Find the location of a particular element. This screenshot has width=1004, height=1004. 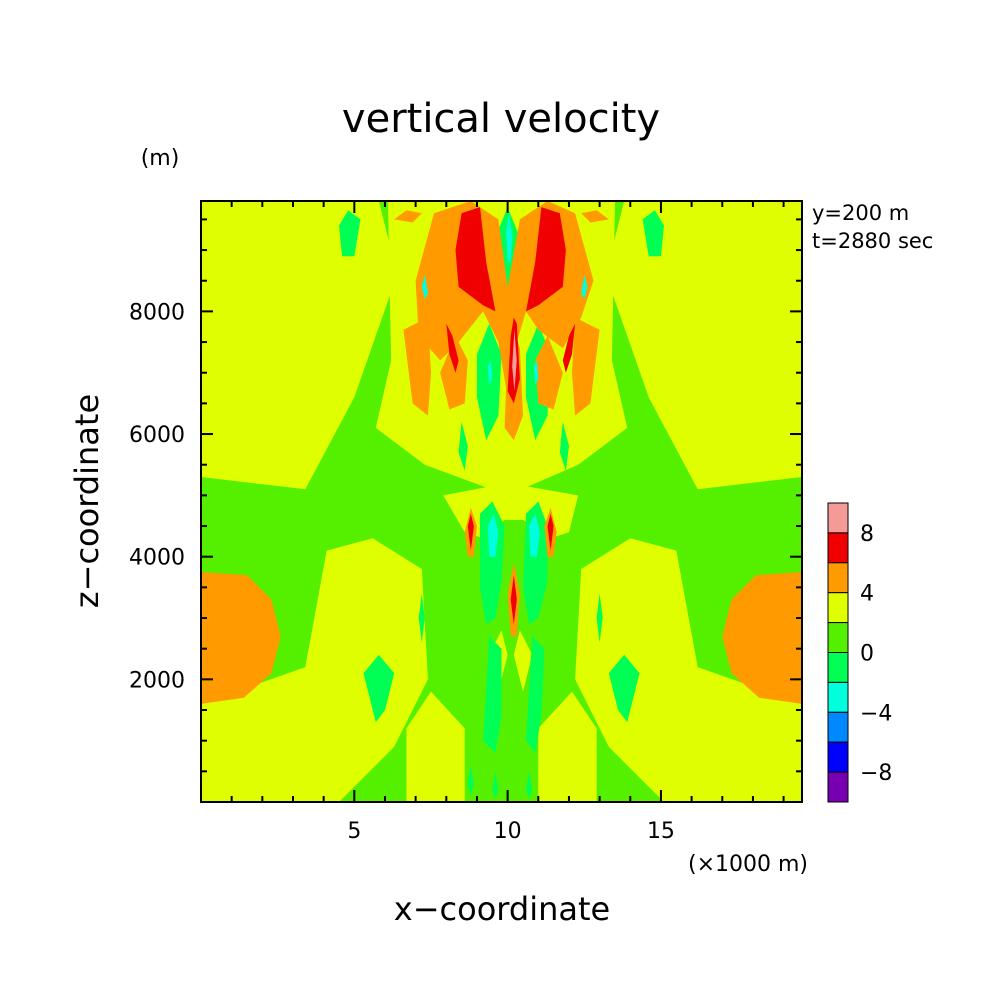

colorbar-label: 4 is located at coordinates (867, 594).